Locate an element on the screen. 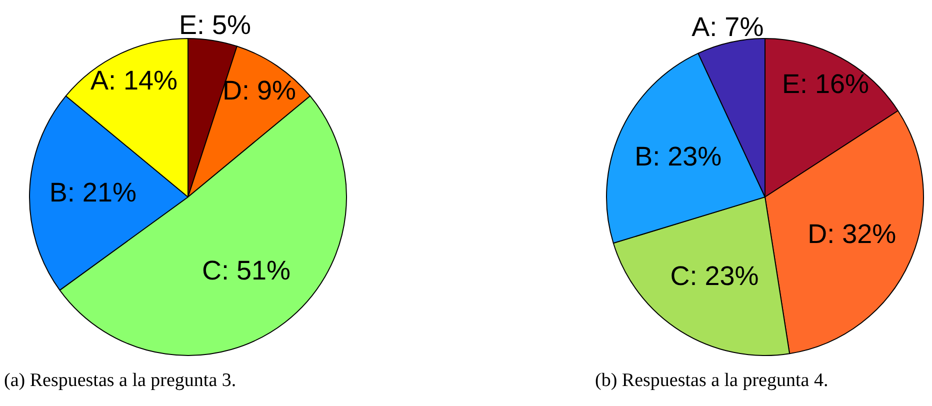 This screenshot has width=932, height=406. slice-label: C: 23% is located at coordinates (714, 276).